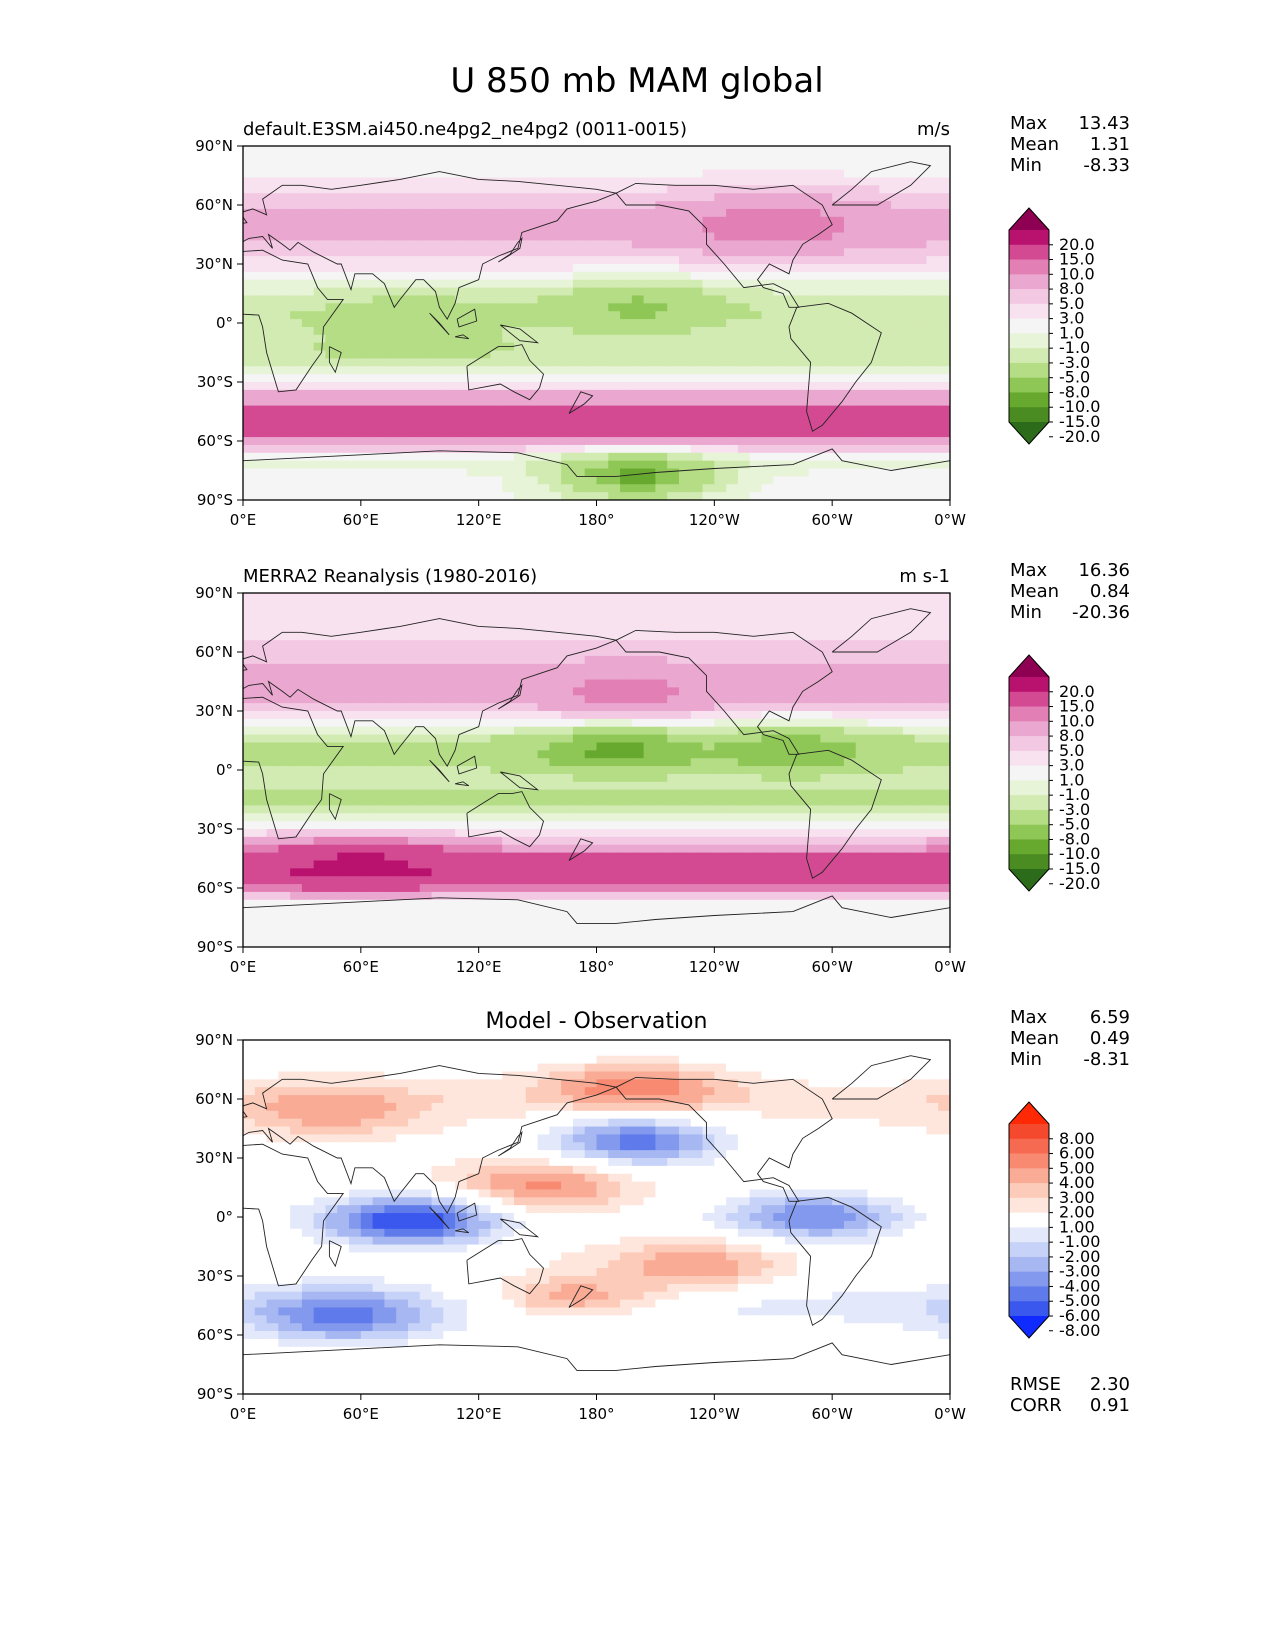 This screenshot has width=1275, height=1650. Describe the element at coordinates (361, 520) in the screenshot. I see `x-tick-label: 60°E` at that location.